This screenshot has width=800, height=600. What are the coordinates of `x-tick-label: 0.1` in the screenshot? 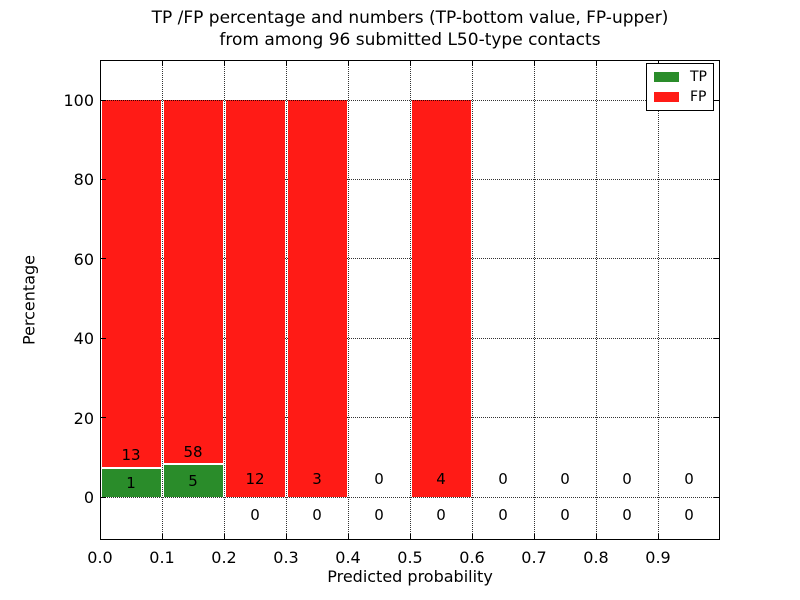 It's located at (162, 557).